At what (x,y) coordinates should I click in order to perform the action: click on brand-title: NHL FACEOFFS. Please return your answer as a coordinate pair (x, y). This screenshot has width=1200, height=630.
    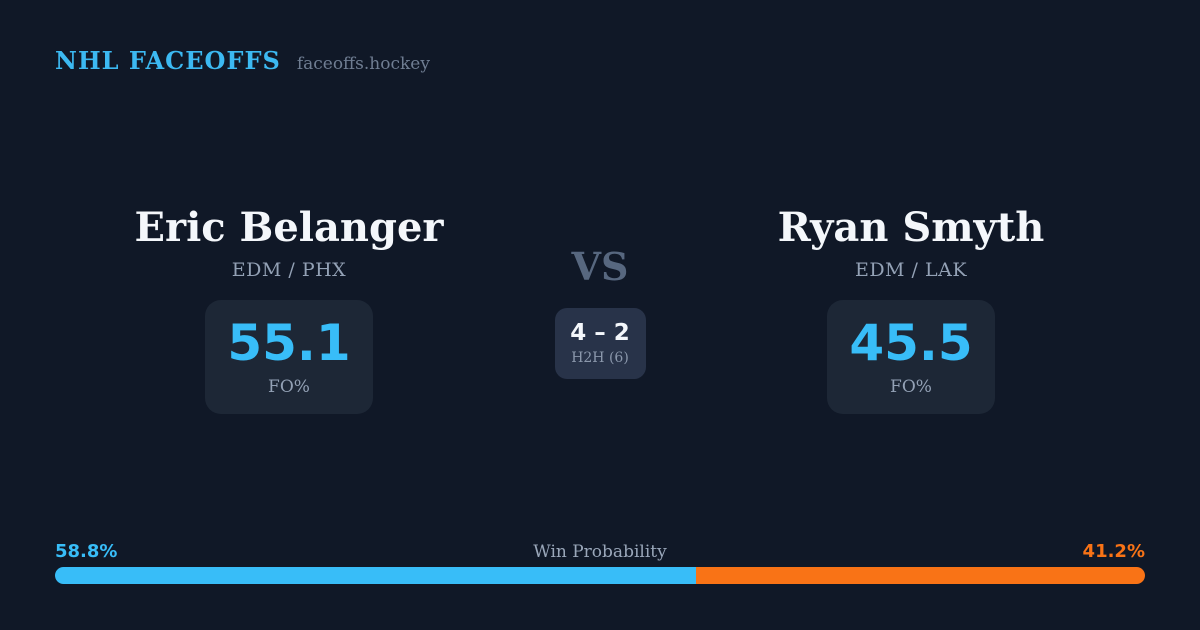
    Looking at the image, I should click on (168, 60).